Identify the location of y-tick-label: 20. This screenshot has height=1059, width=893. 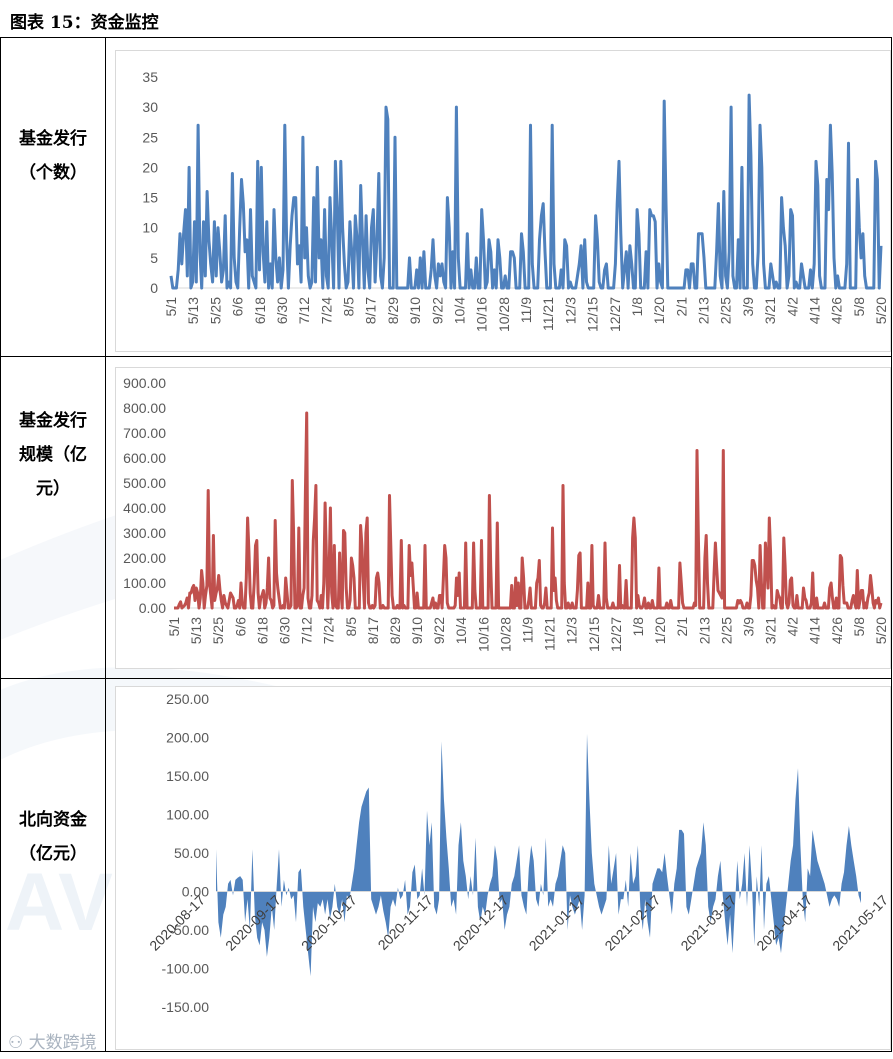
(150, 167).